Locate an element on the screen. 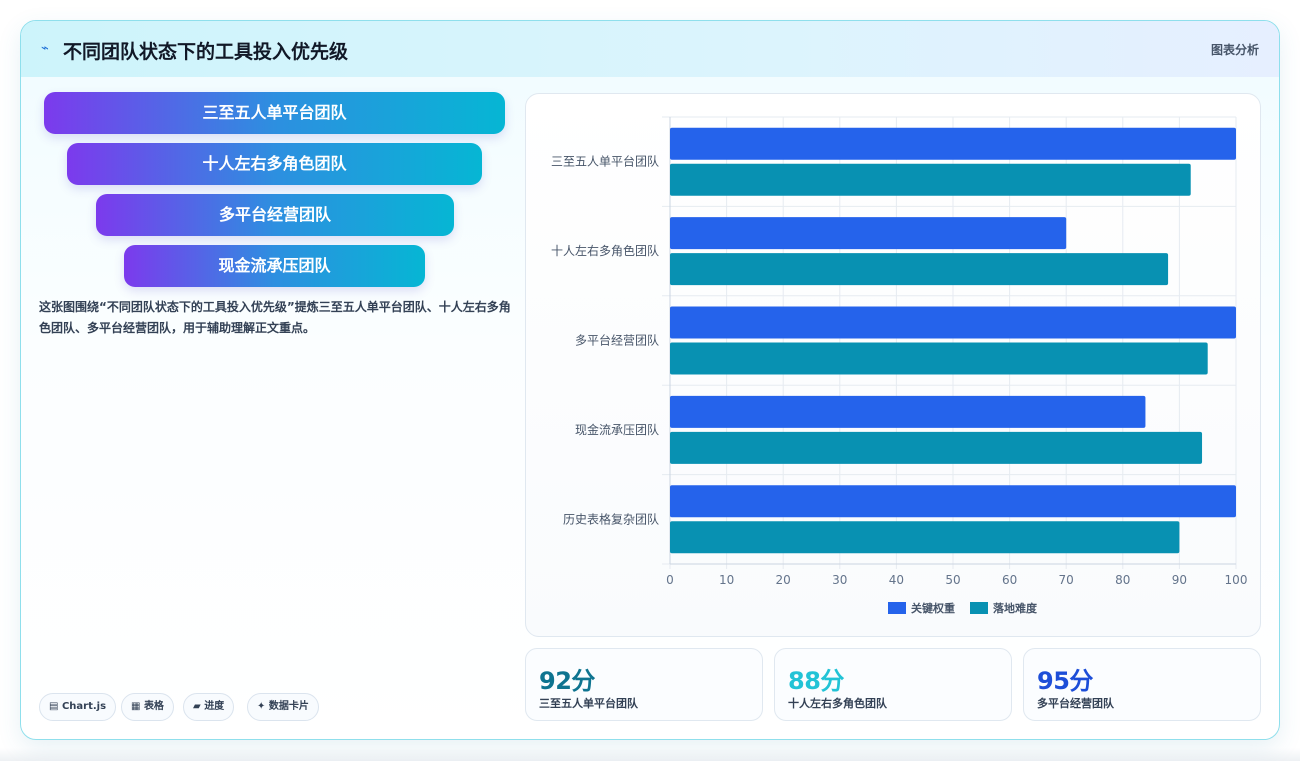 Image resolution: width=1300 pixels, height=761 pixels. x-tick-label: 0 is located at coordinates (670, 580).